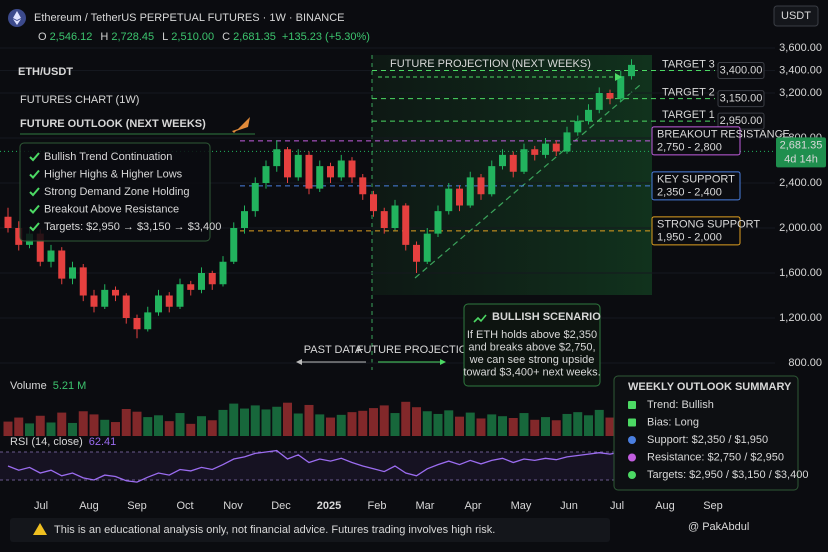 The width and height of the screenshot is (828, 552). What do you see at coordinates (71, 37) in the screenshot?
I see `ohlc-value: 2,546.12` at bounding box center [71, 37].